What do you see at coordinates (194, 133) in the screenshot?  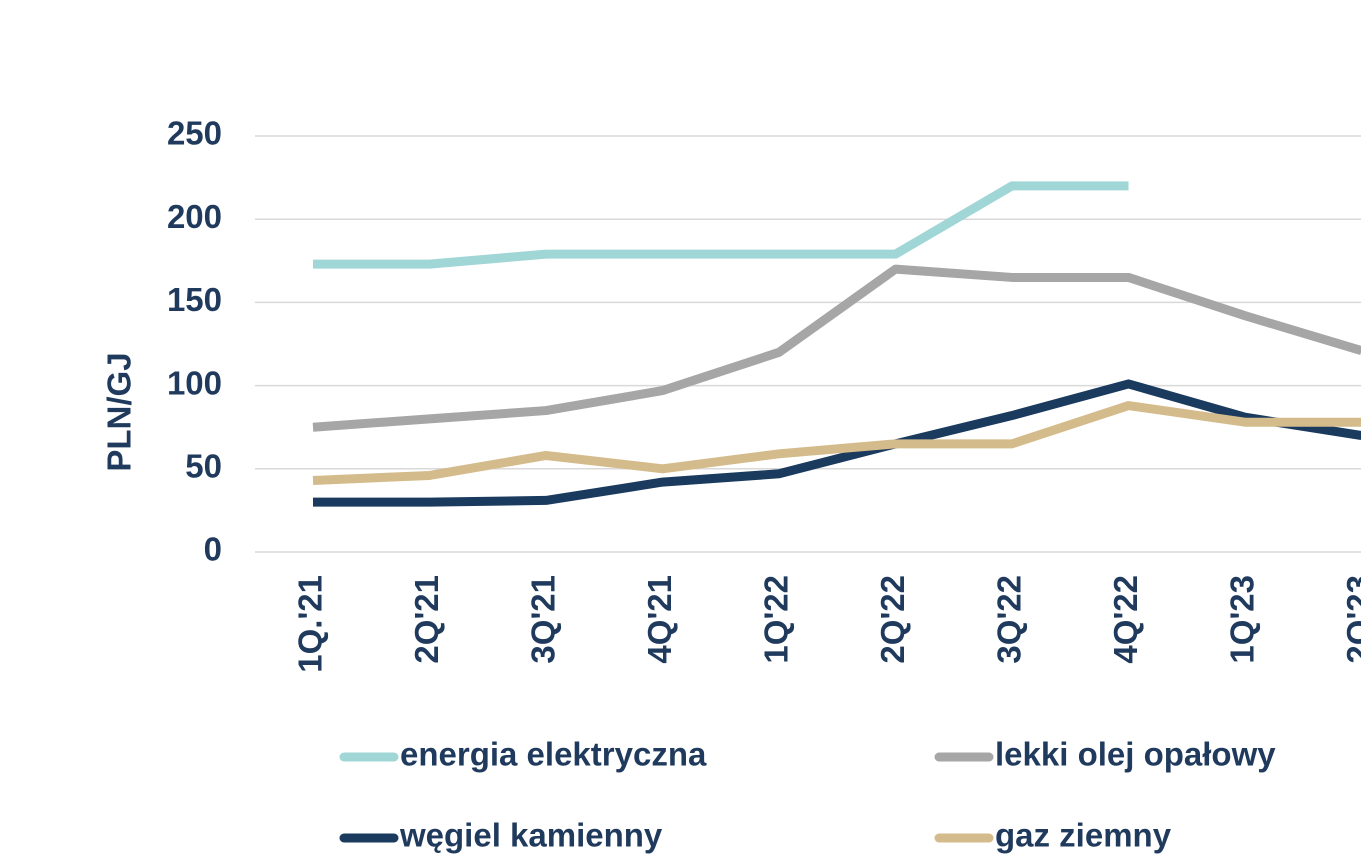 I see `y-tick-label: 250` at bounding box center [194, 133].